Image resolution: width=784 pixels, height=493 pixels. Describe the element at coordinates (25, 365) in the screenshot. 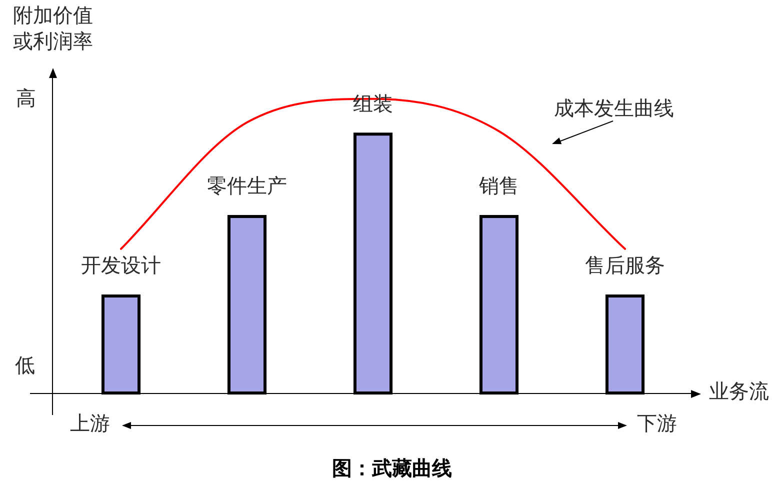

I see `annotation: 低` at that location.